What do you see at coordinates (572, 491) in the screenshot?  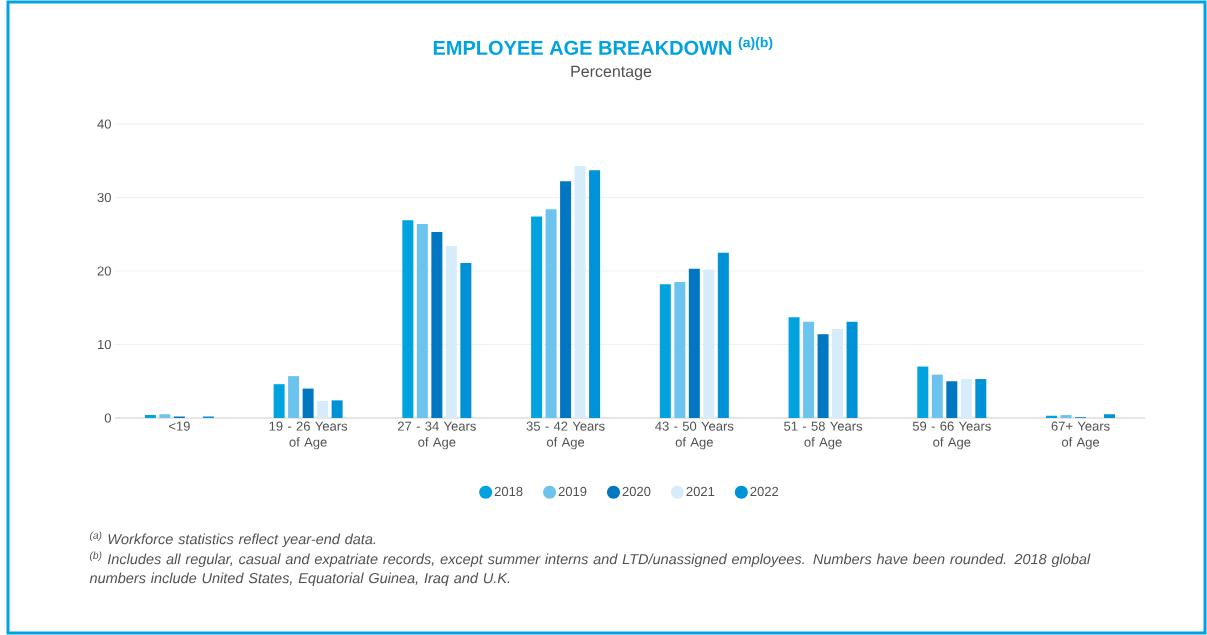 I see `legend-label: 2019` at bounding box center [572, 491].